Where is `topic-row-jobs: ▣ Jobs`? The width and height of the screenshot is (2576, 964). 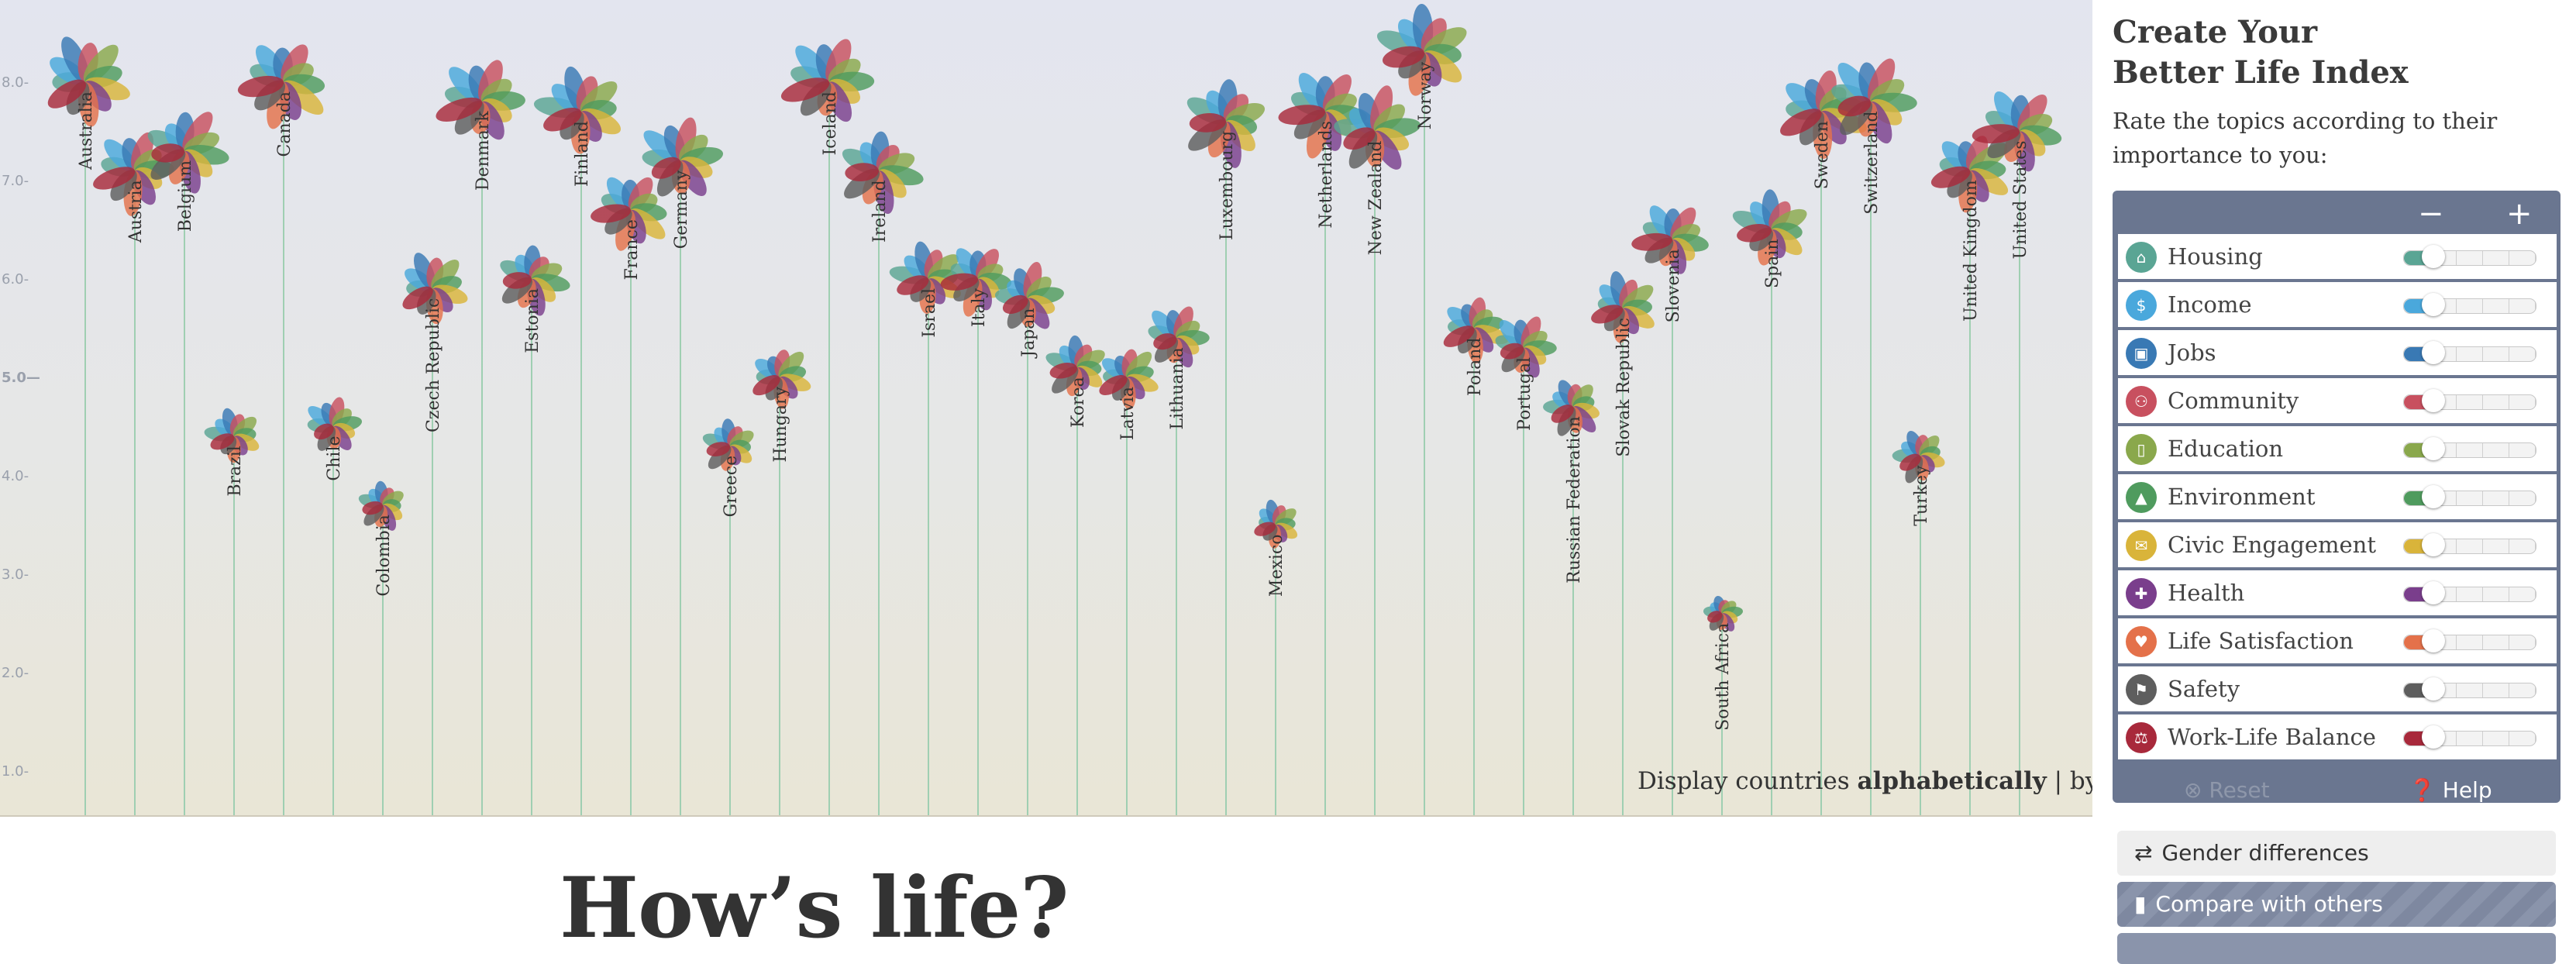 topic-row-jobs: ▣ Jobs is located at coordinates (2337, 353).